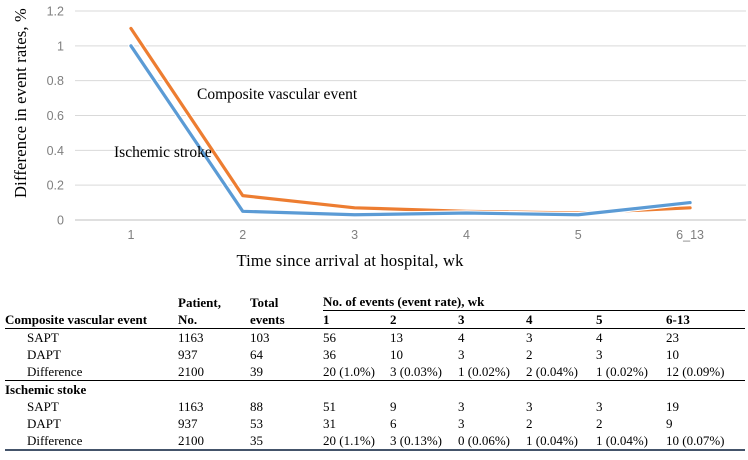  I want to click on x-axis-title: Time since arrival at hospital, wk, so click(350, 260).